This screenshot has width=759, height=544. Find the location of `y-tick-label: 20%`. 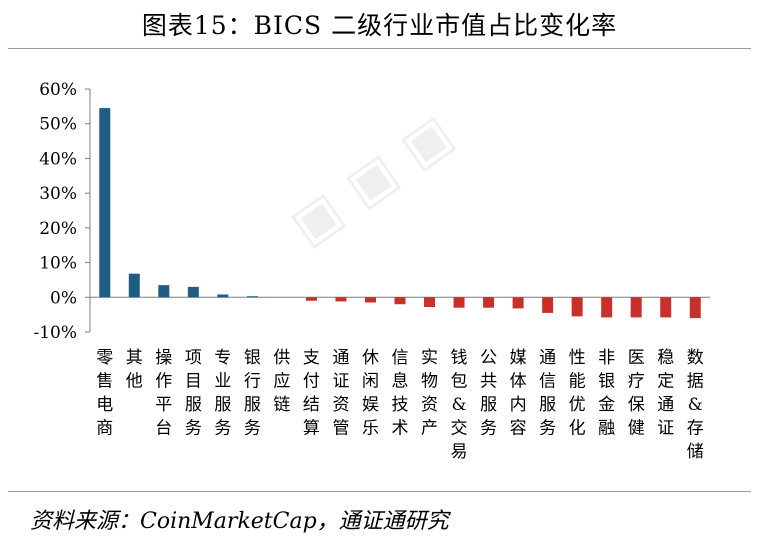

y-tick-label: 20% is located at coordinates (58, 229).